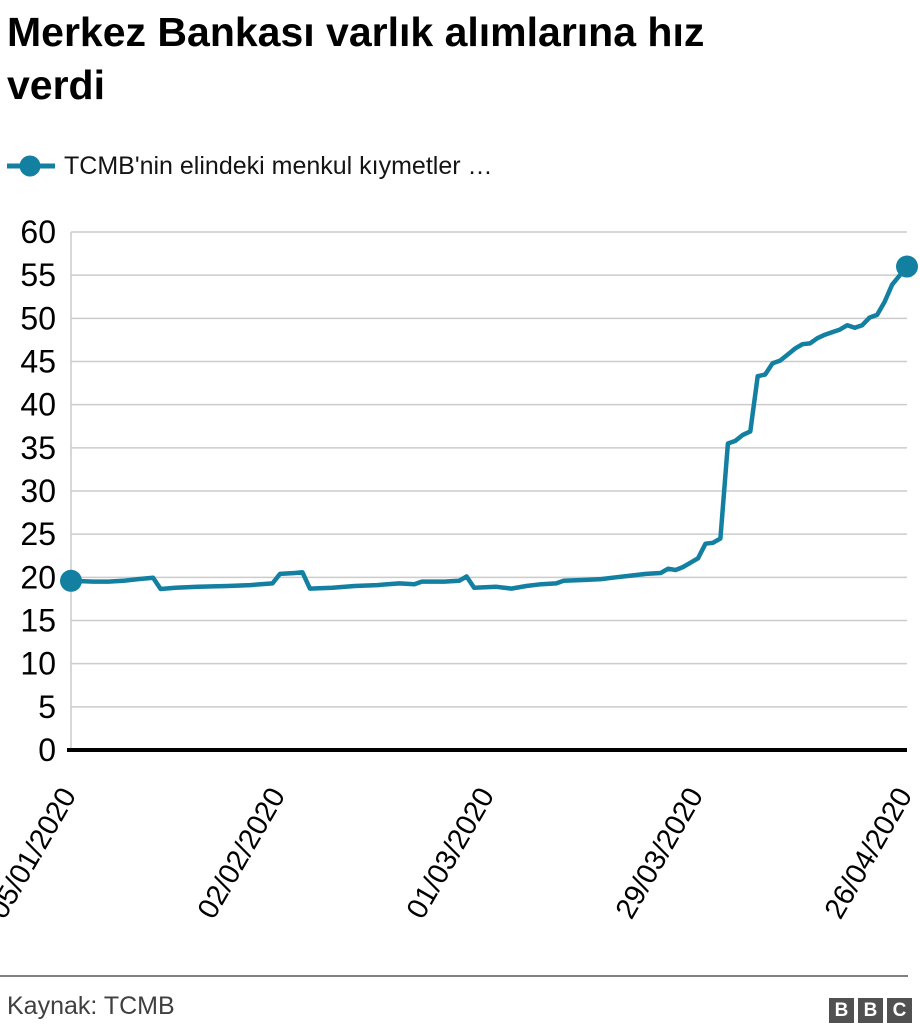 The height and width of the screenshot is (1034, 920). What do you see at coordinates (47, 707) in the screenshot?
I see `y-tick-label: 5` at bounding box center [47, 707].